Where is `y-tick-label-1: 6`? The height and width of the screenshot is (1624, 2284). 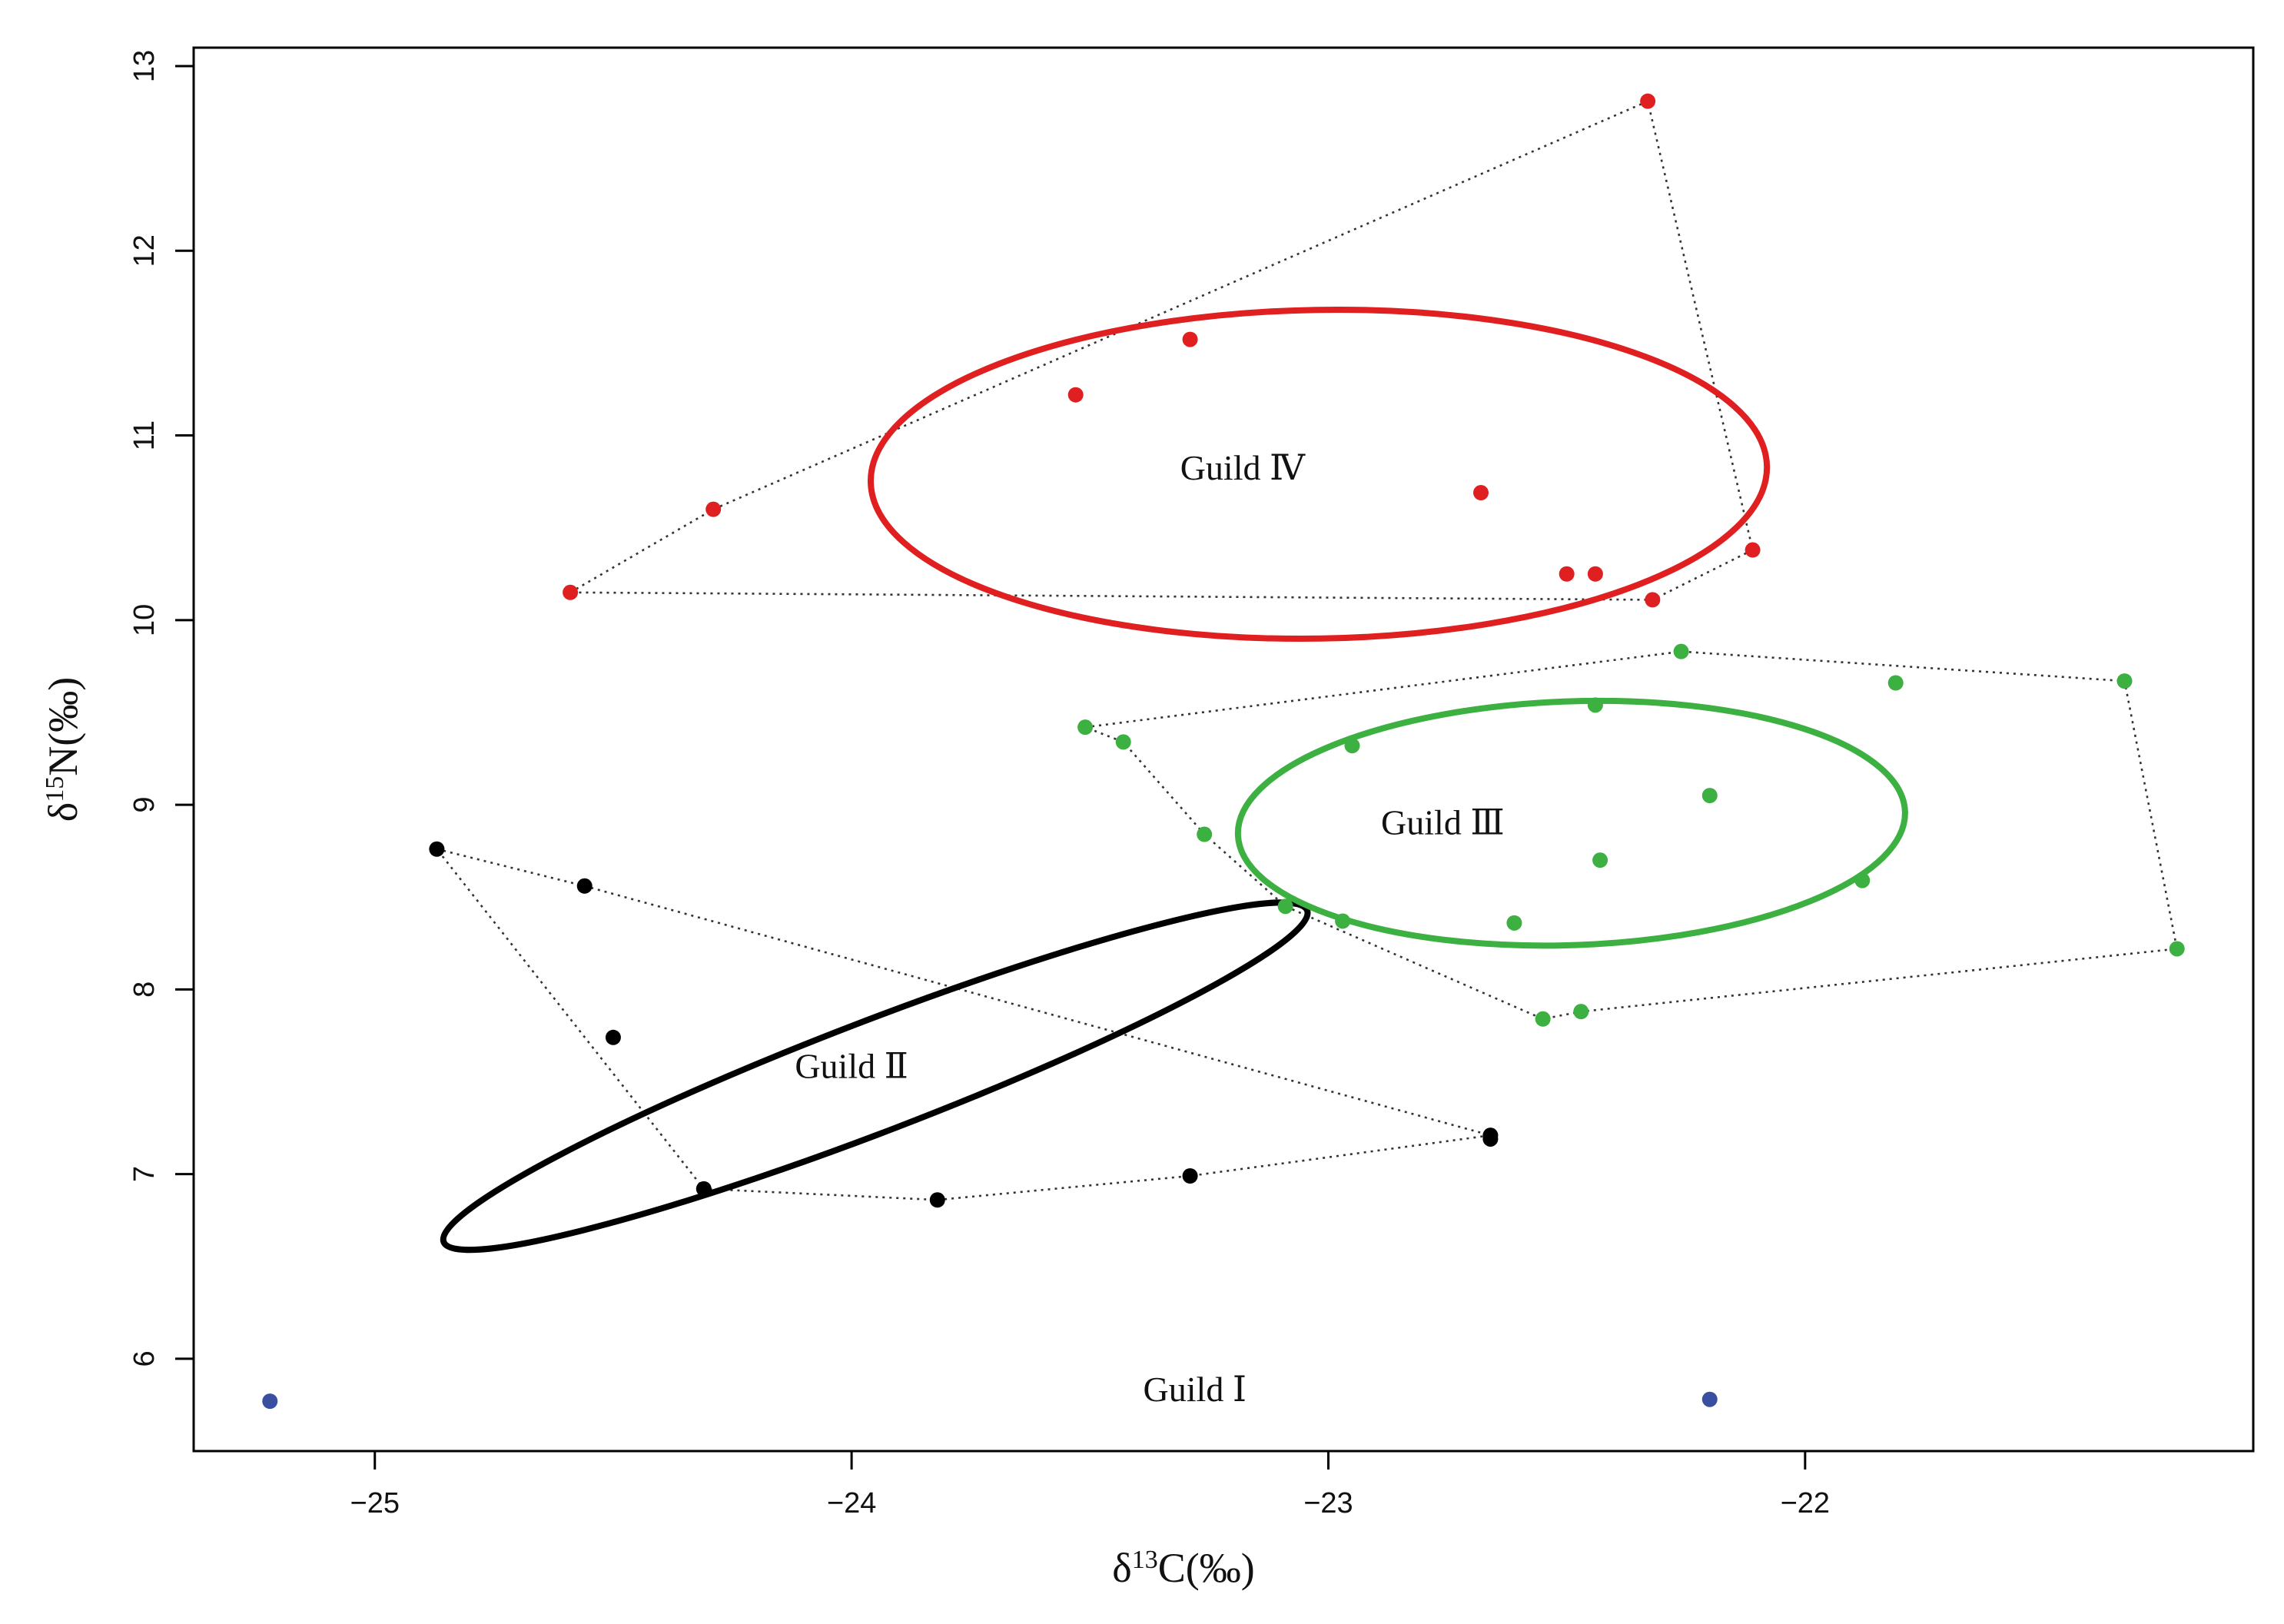 y-tick-label-1: 6 is located at coordinates (144, 1359).